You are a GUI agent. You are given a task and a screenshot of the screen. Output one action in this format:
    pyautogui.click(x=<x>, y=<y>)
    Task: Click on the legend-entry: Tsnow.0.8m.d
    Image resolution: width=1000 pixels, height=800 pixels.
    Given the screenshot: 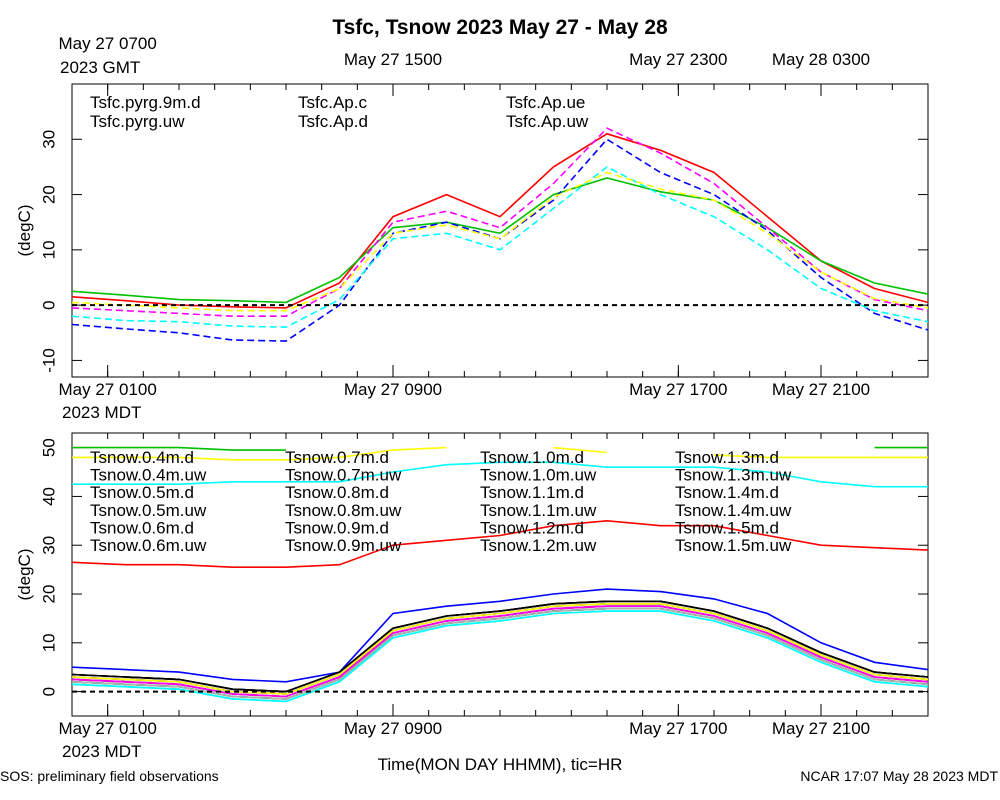 What is the action you would take?
    pyautogui.click(x=337, y=492)
    